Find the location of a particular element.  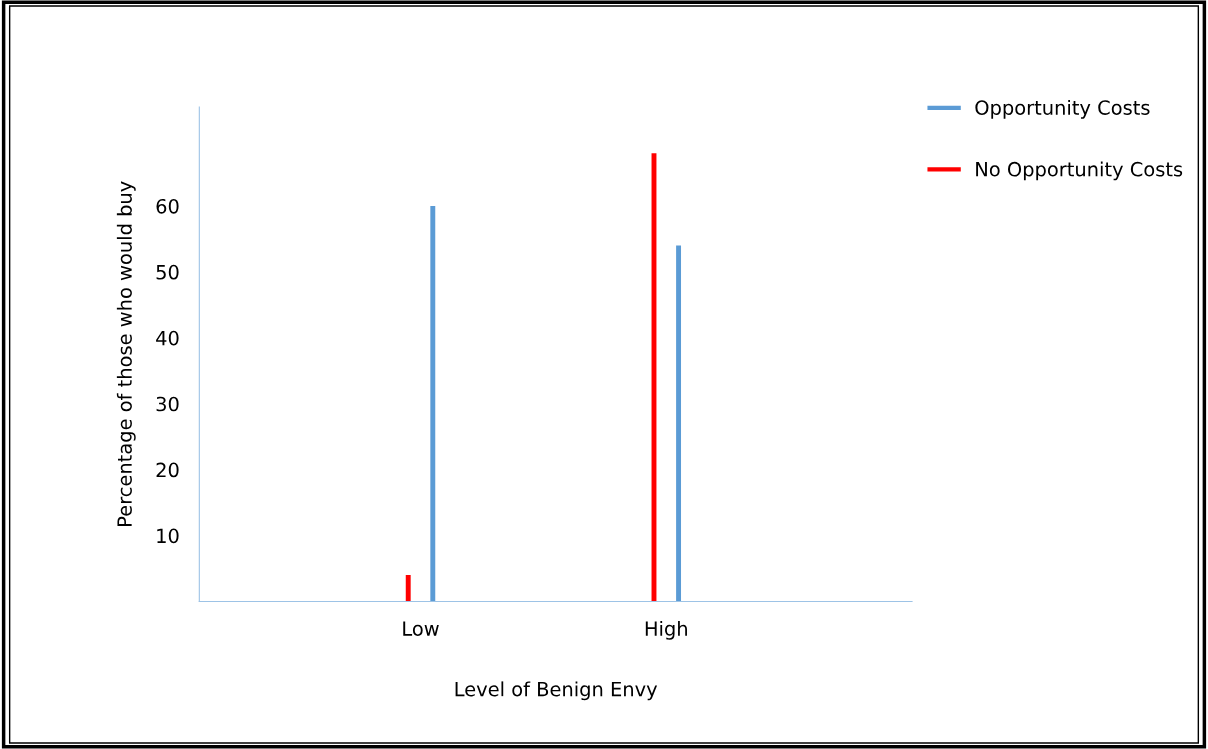

x-axis-title: Level of Benign Envy is located at coordinates (556, 691).